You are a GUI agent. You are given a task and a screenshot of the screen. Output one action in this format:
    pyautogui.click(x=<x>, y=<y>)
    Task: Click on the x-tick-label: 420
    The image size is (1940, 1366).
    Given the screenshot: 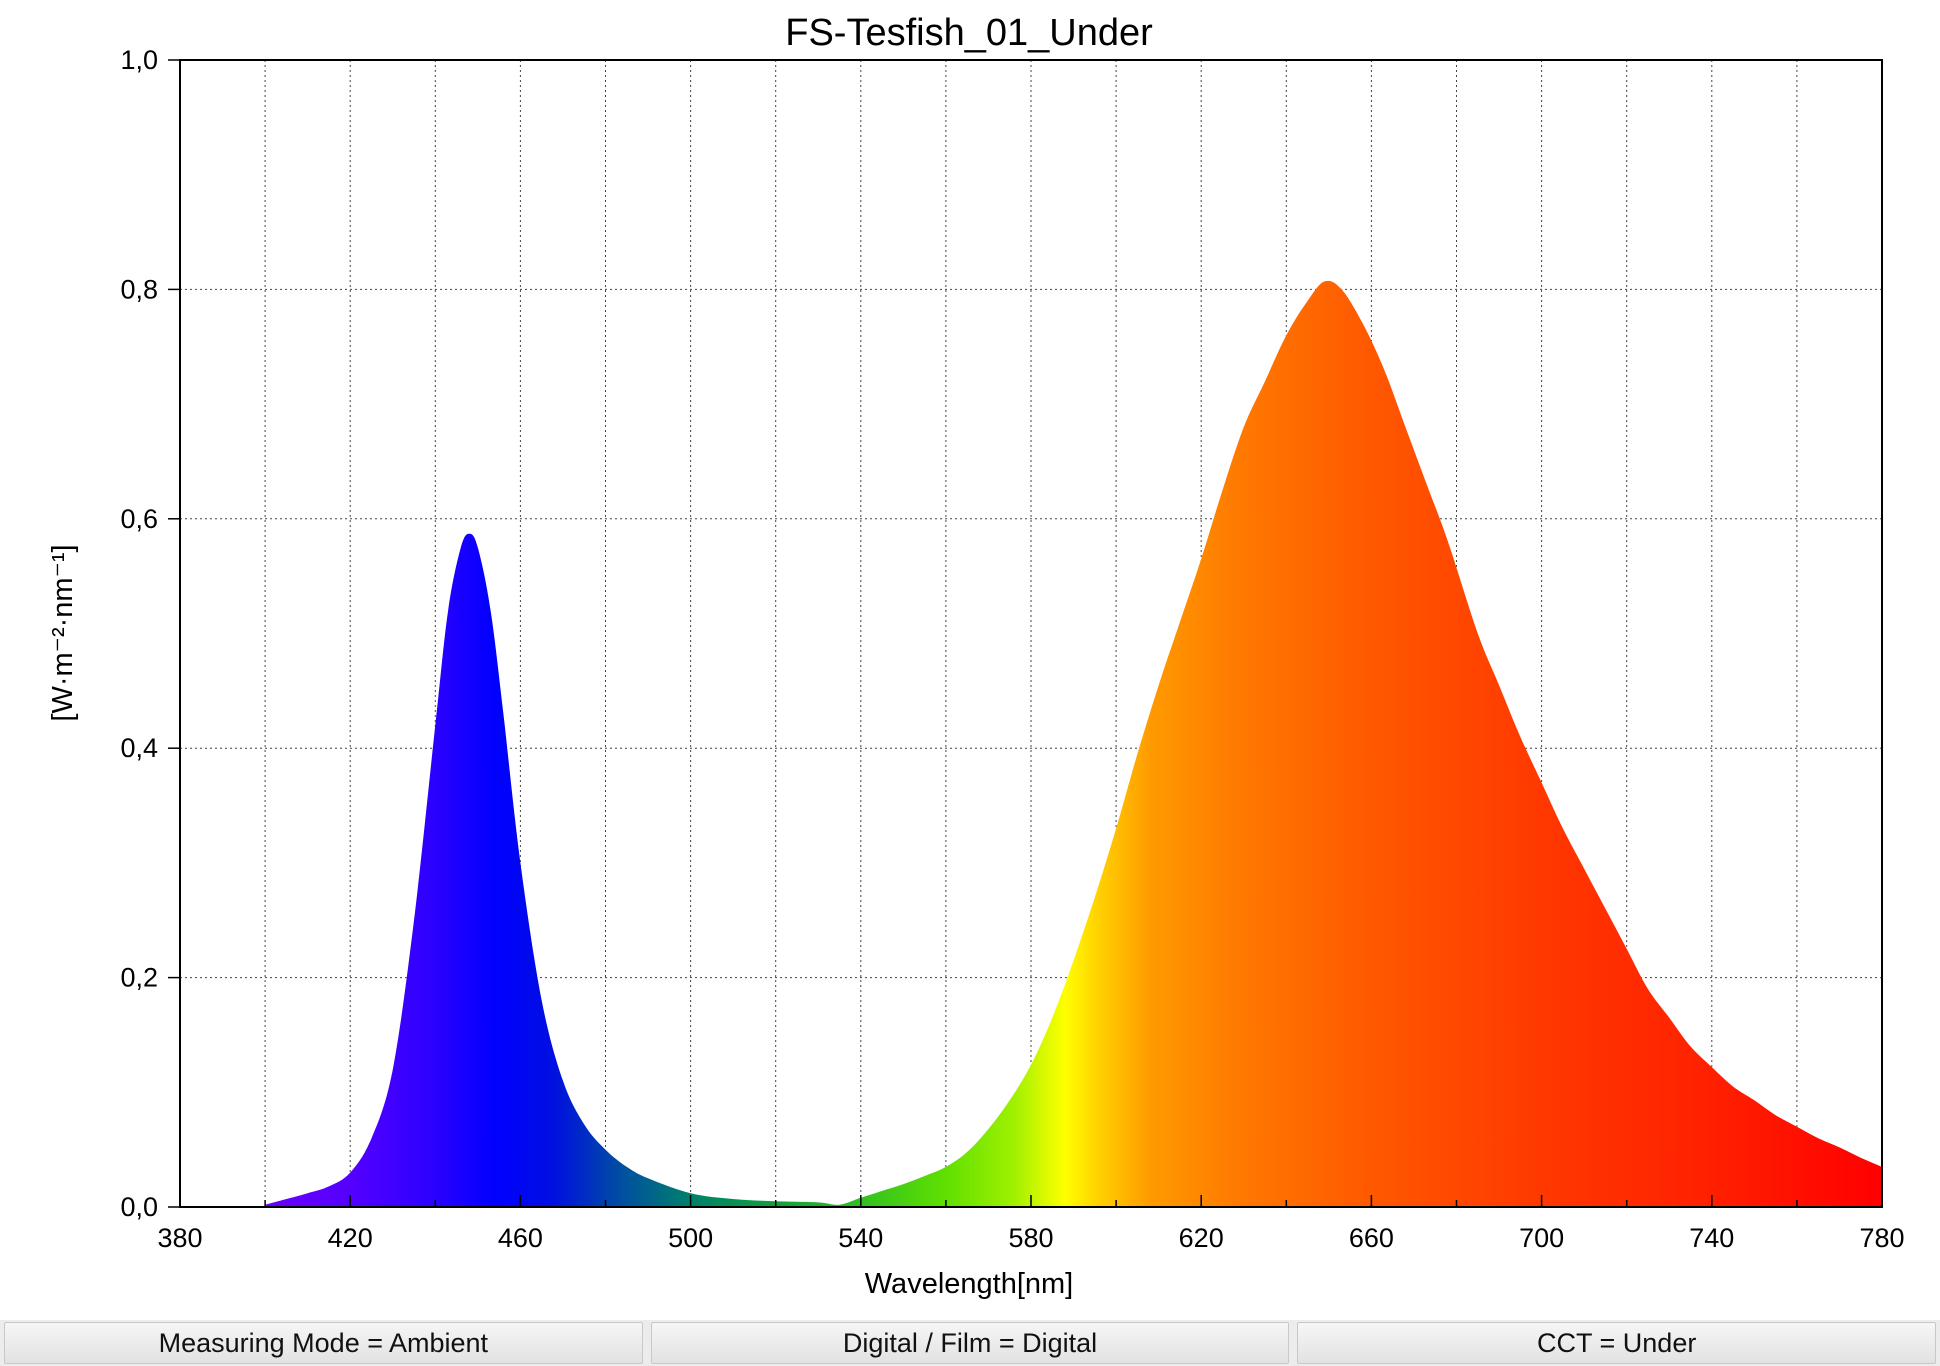 What is the action you would take?
    pyautogui.click(x=350, y=1238)
    